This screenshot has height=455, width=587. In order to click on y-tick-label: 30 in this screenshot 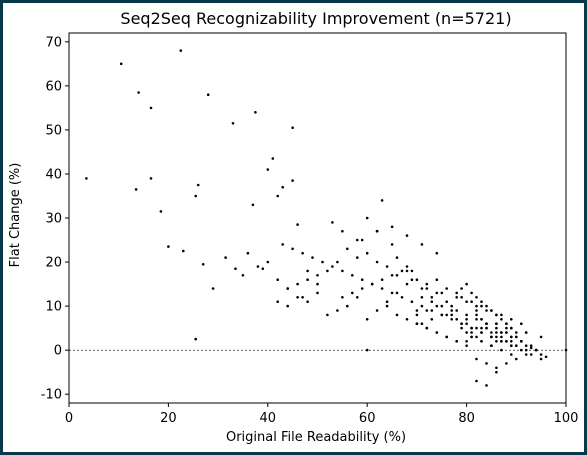, I will do `click(53, 219)`.